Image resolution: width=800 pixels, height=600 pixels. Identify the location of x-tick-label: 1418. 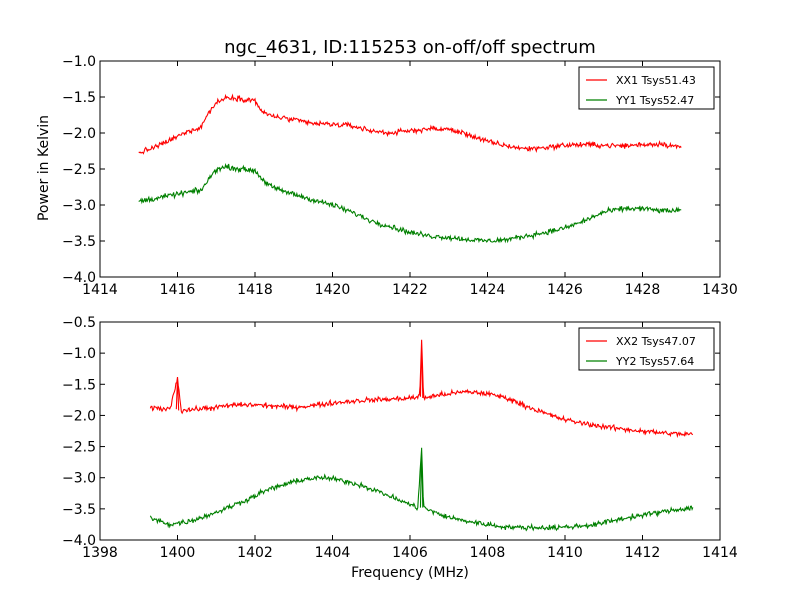
(255, 290).